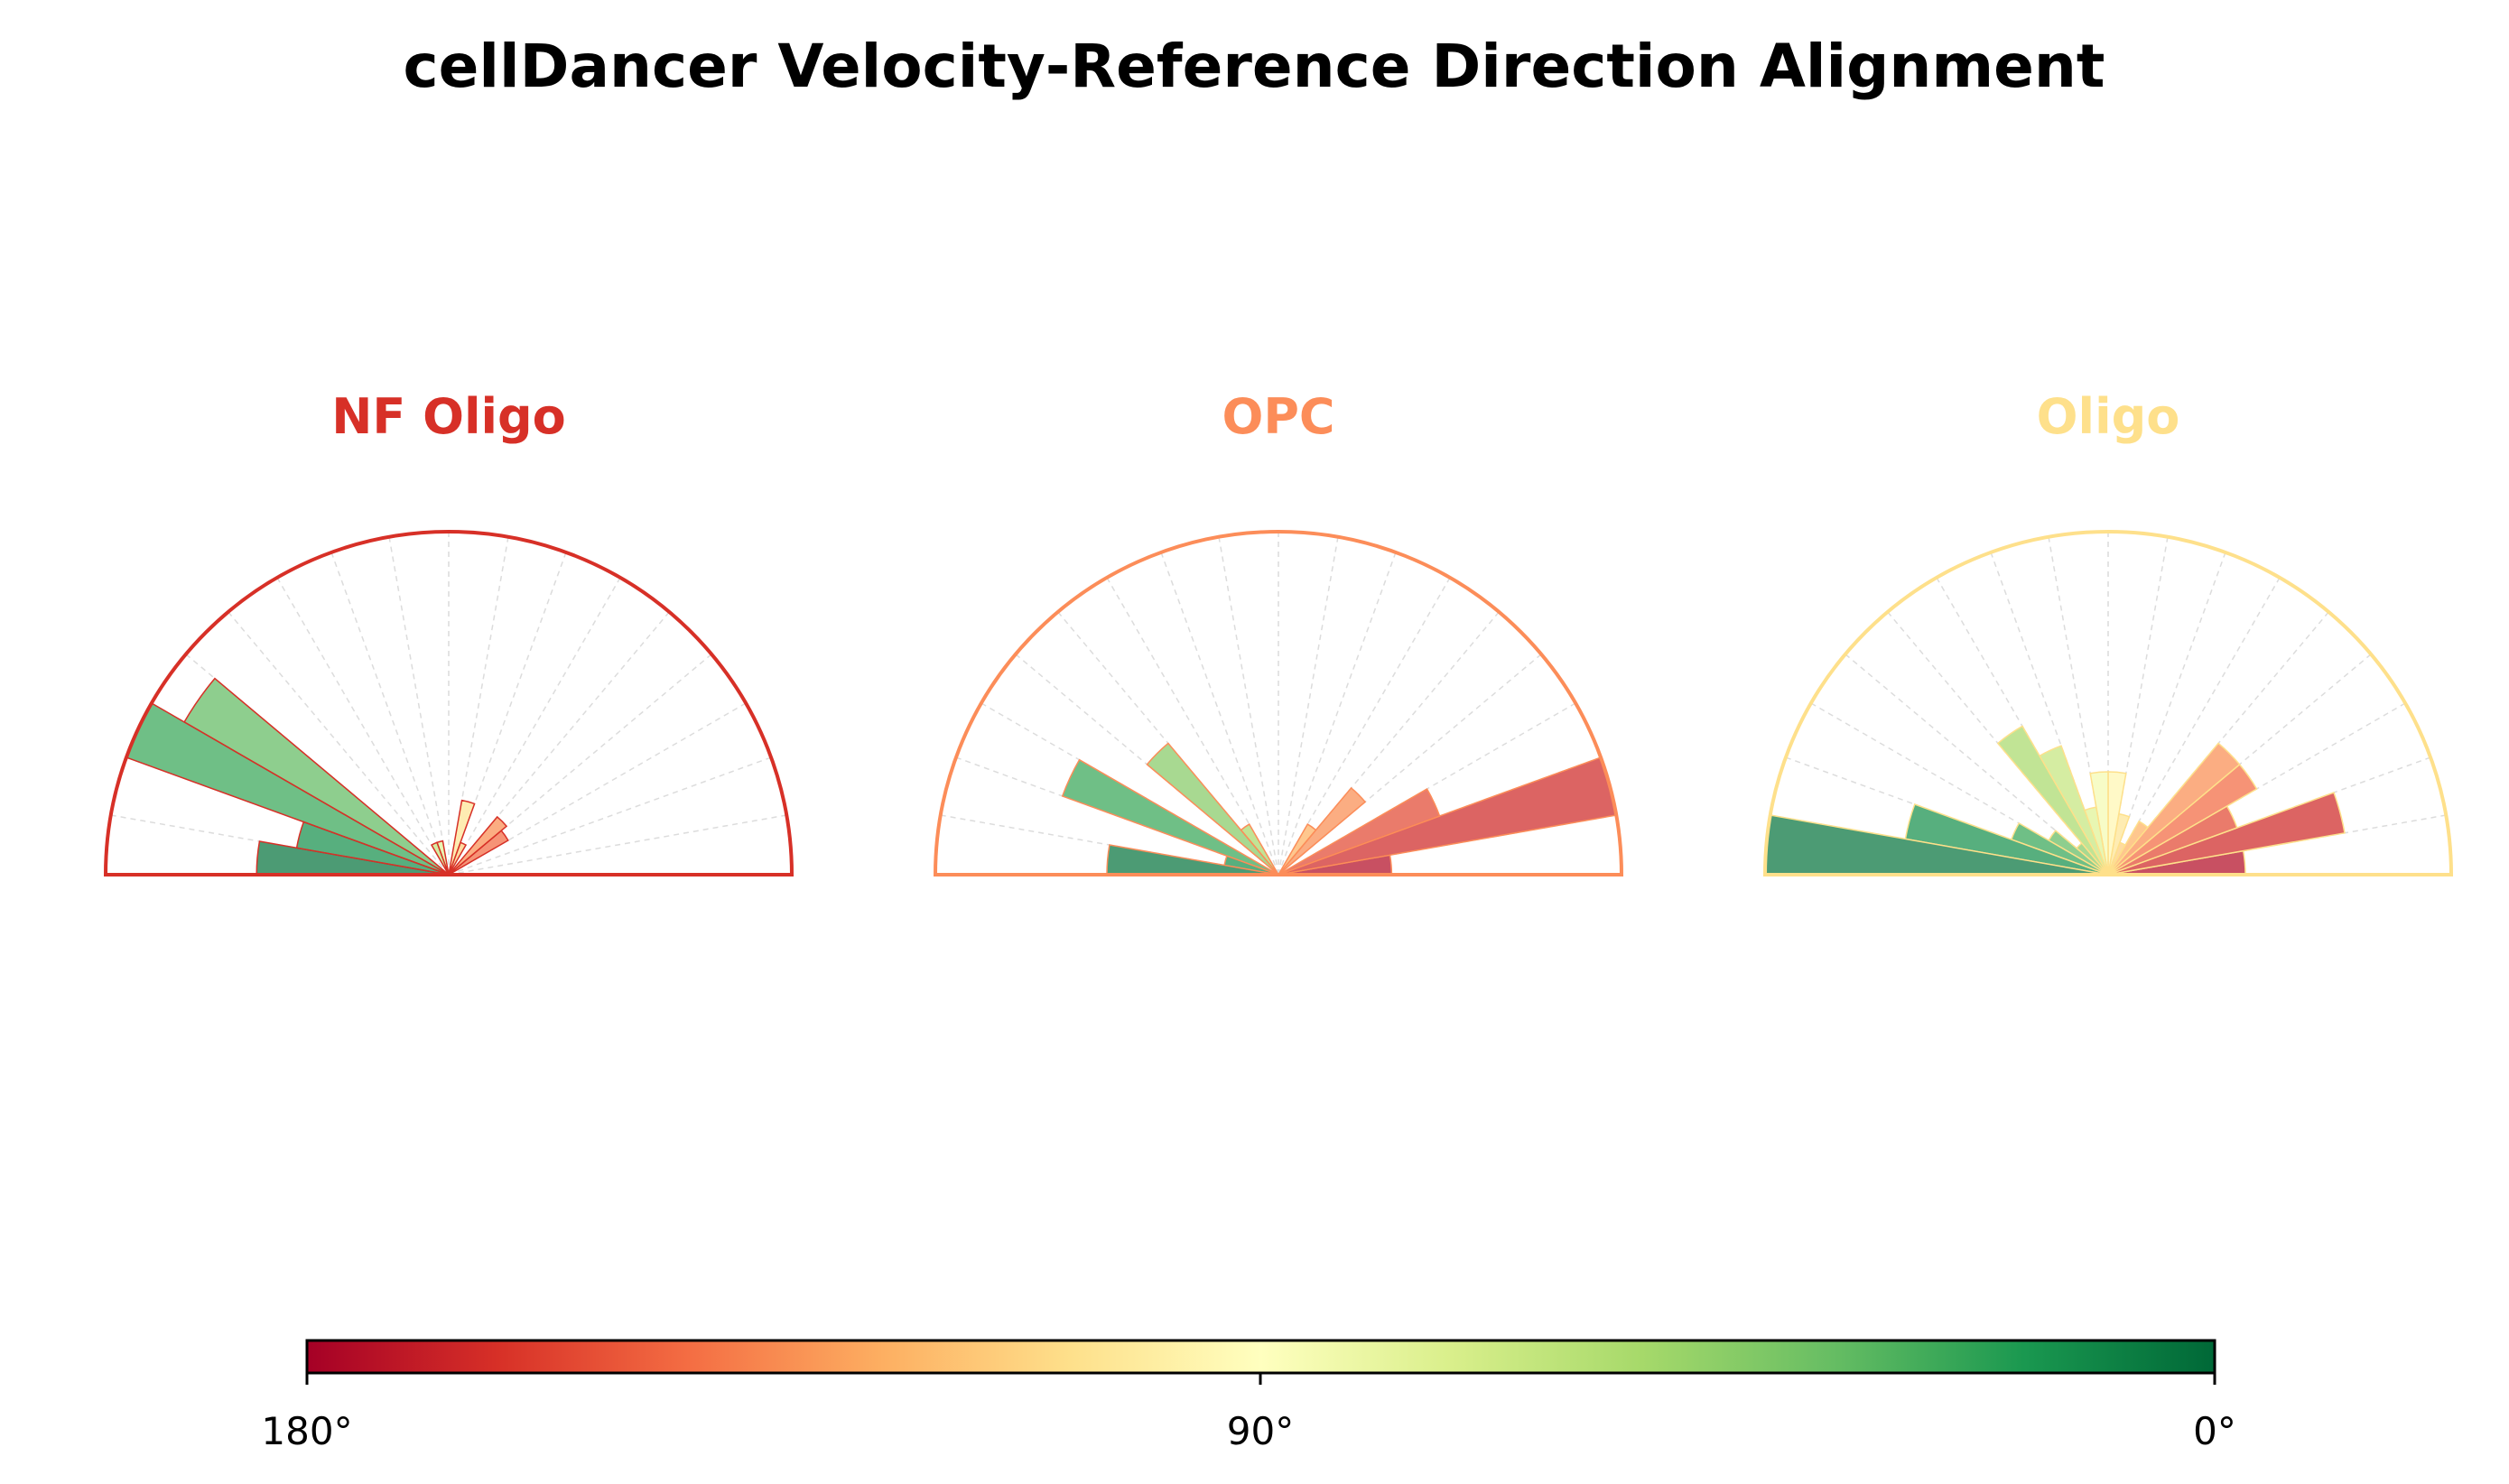 The width and height of the screenshot is (2509, 1484). What do you see at coordinates (1260, 1431) in the screenshot?
I see `colorbar-tick-label: 90°` at bounding box center [1260, 1431].